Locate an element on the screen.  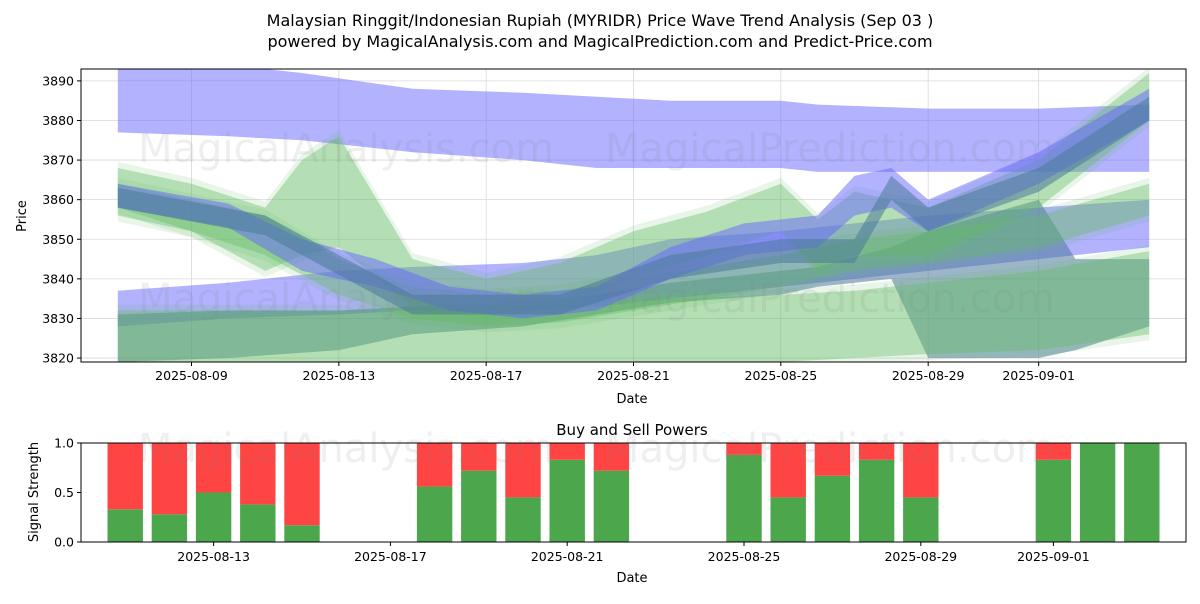
y-tick-label: 3870 is located at coordinates (58, 160).